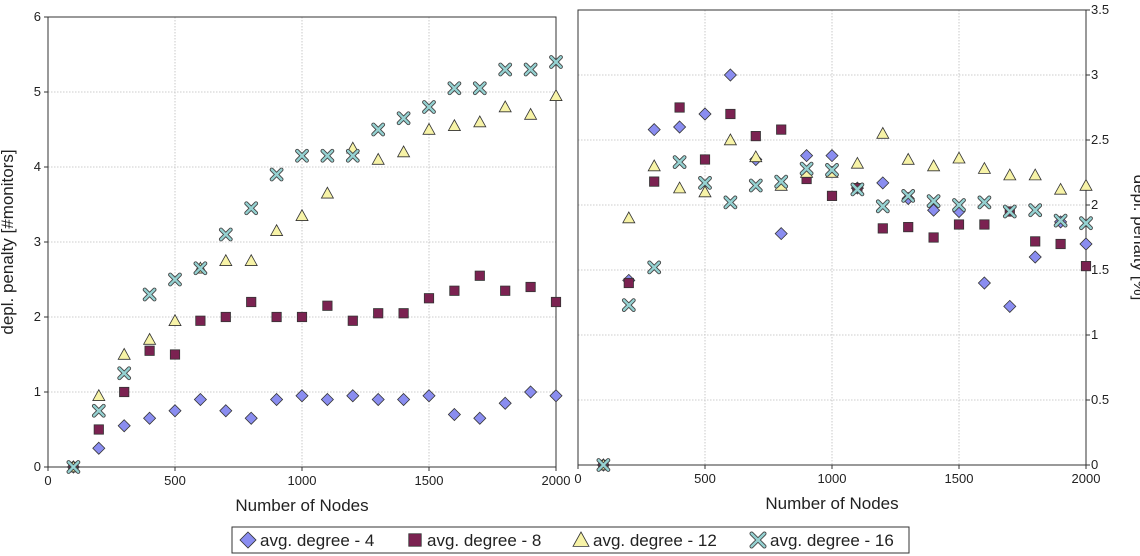 The height and width of the screenshot is (556, 1140). What do you see at coordinates (317, 540) in the screenshot?
I see `legend-label: avg. degree - 4` at bounding box center [317, 540].